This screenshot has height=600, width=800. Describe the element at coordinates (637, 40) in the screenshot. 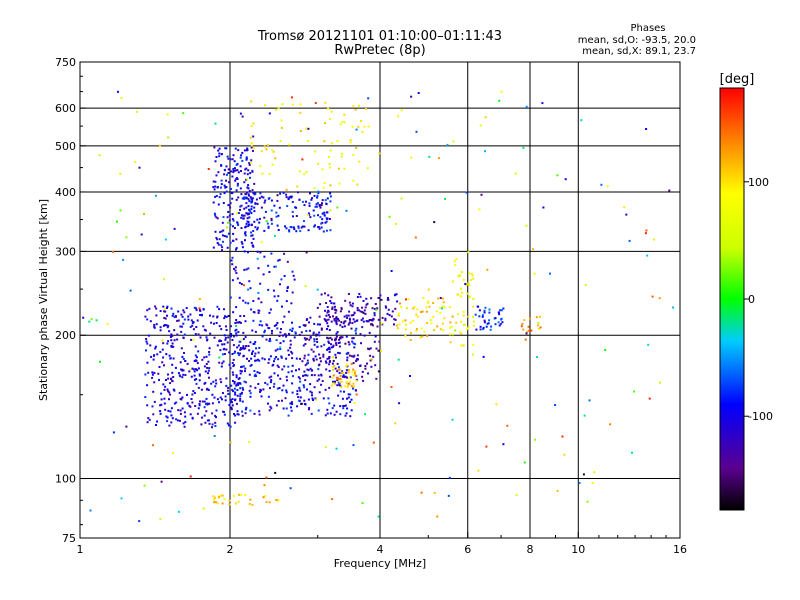

I see `stats-line-o: mean, sd,O: -93.5, 20.0` at that location.